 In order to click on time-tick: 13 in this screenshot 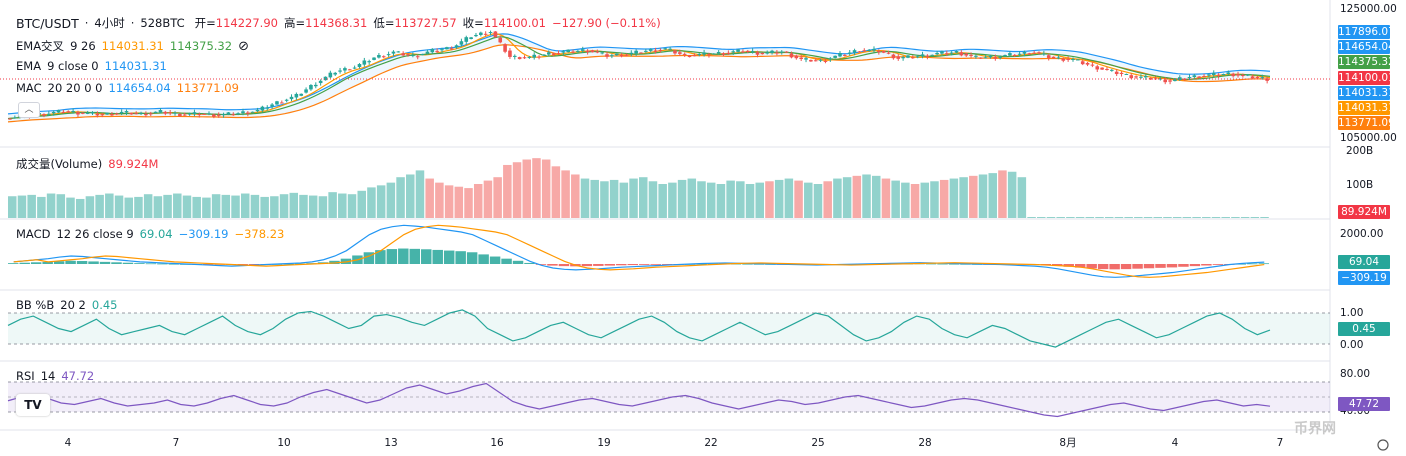, I will do `click(390, 443)`.